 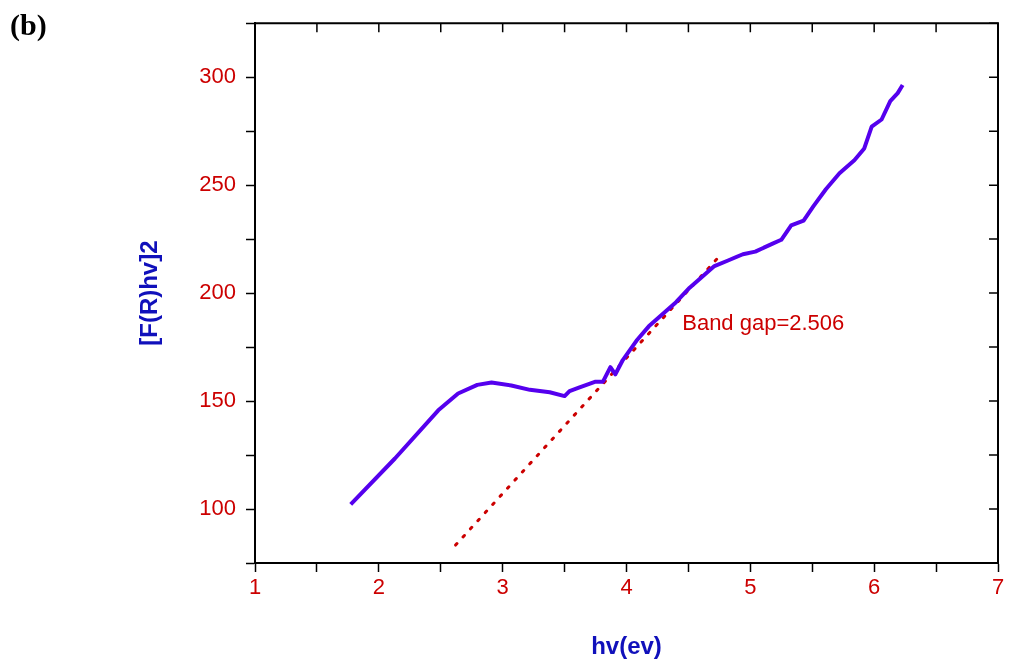 What do you see at coordinates (378, 587) in the screenshot?
I see `x-tick-label: 2` at bounding box center [378, 587].